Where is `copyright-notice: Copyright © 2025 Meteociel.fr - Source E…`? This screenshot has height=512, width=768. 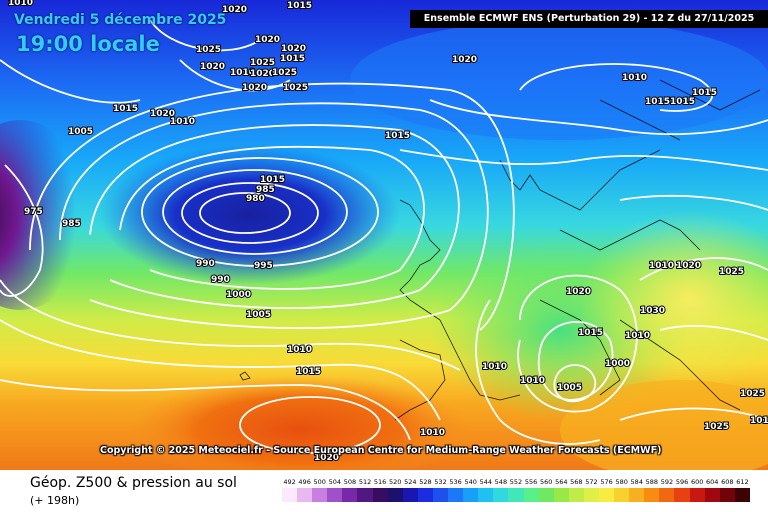
copyright-notice: Copyright © 2025 Meteociel.fr - Source E… is located at coordinates (381, 450).